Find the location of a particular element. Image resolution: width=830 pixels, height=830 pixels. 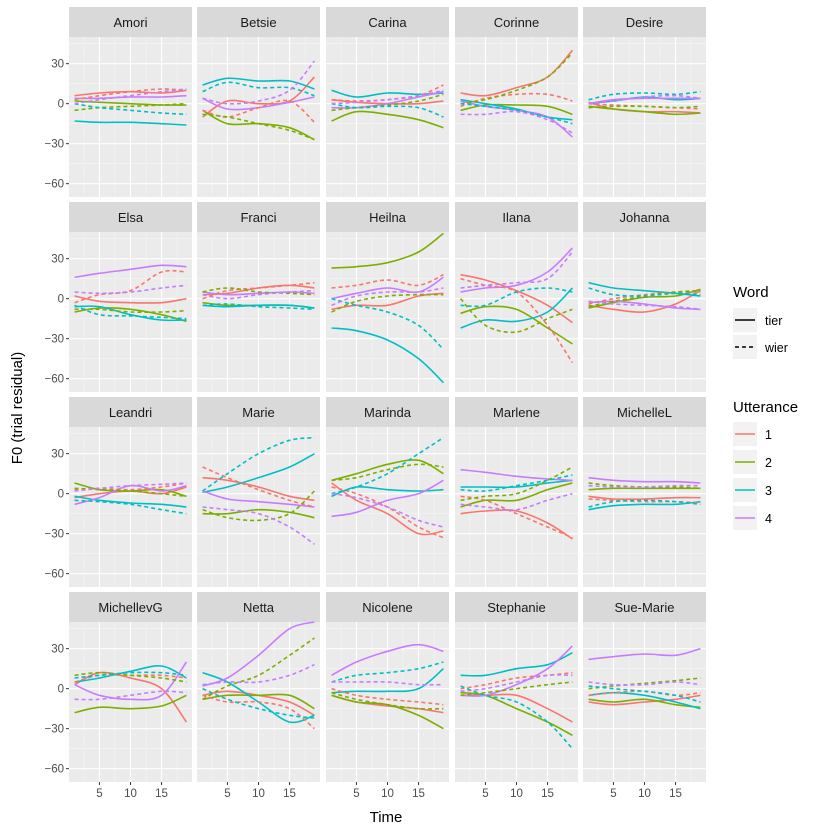

strip-label: Leandri is located at coordinates (130, 412).